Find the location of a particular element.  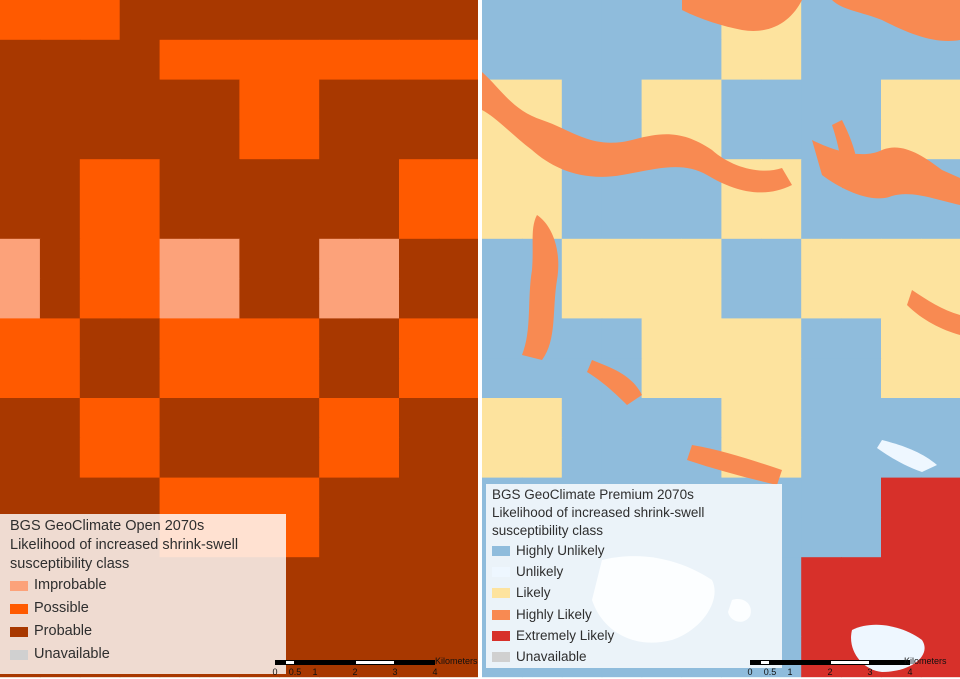

swatch-unlikely is located at coordinates (501, 571).